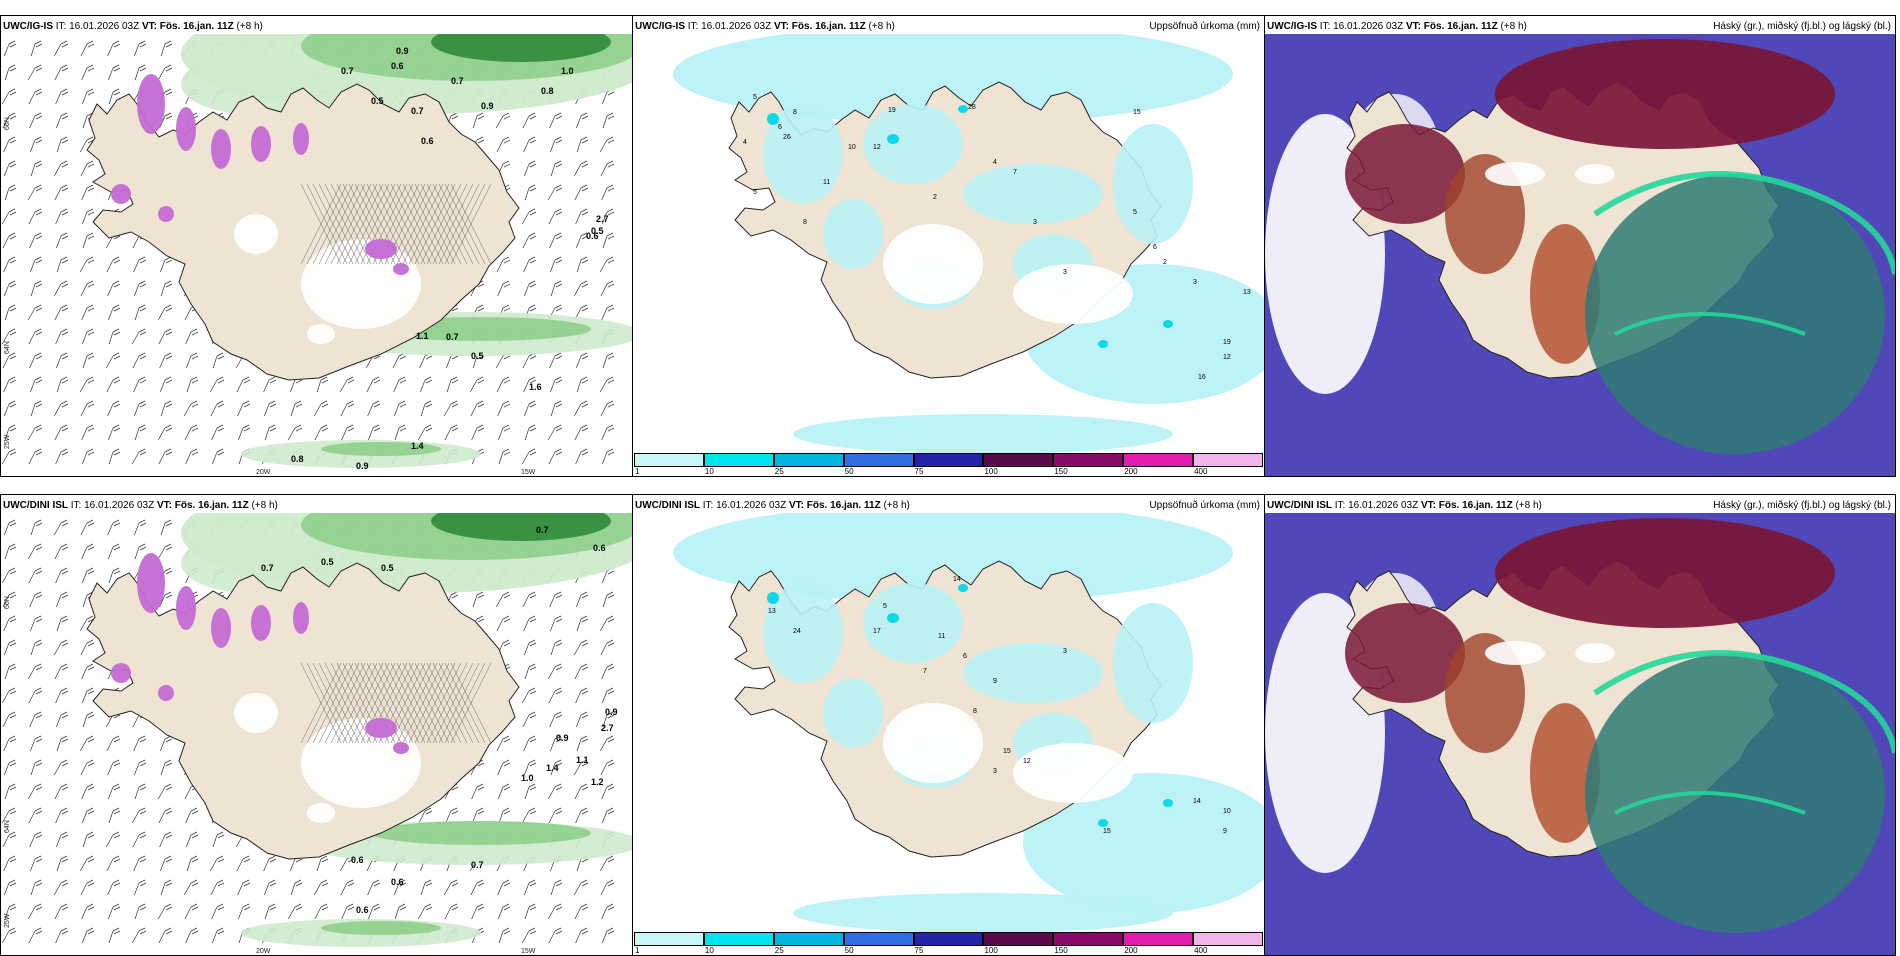 The width and height of the screenshot is (1900, 956). Describe the element at coordinates (919, 471) in the screenshot. I see `colorbar-tick-label: 75` at that location.